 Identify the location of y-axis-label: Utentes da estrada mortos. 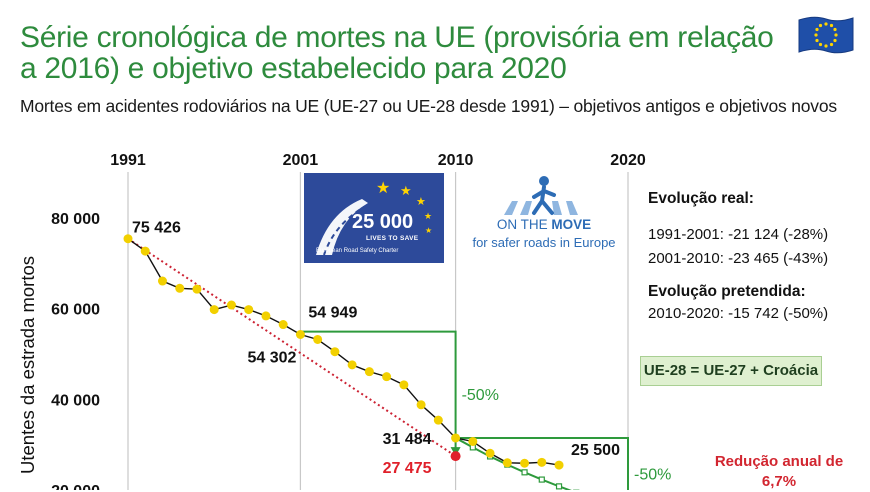
(27, 365).